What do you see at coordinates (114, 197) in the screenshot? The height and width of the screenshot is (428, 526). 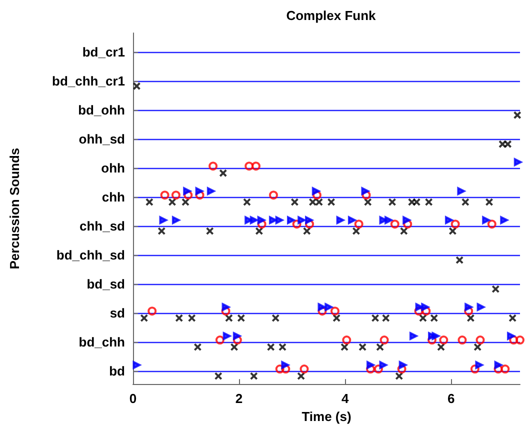 I see `y-tick-label: chh` at bounding box center [114, 197].